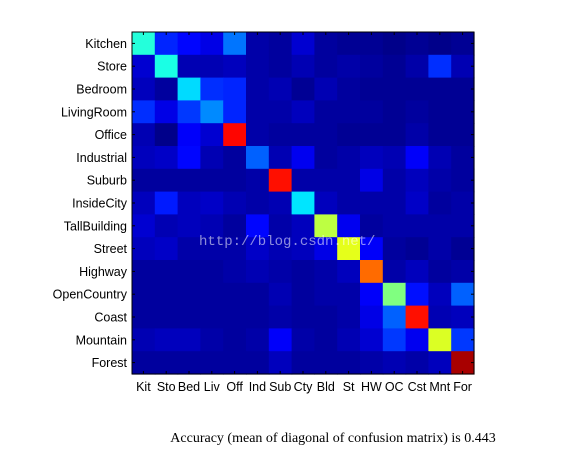  I want to click on y-tick-label: Mountain, so click(101, 340).